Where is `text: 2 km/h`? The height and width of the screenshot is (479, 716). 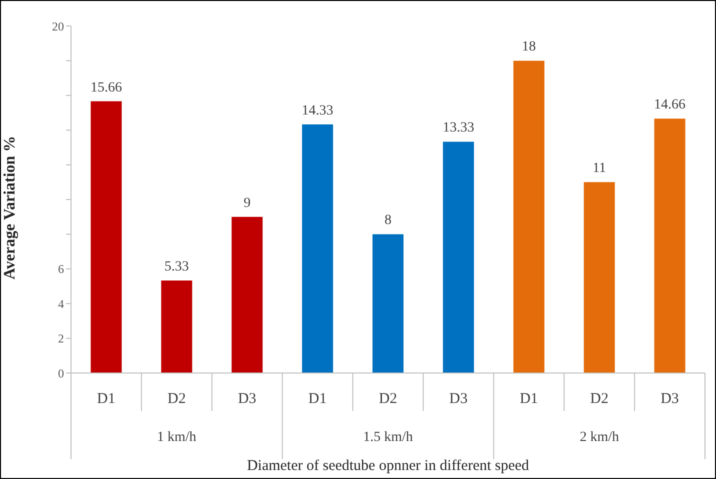 text: 2 km/h is located at coordinates (599, 437).